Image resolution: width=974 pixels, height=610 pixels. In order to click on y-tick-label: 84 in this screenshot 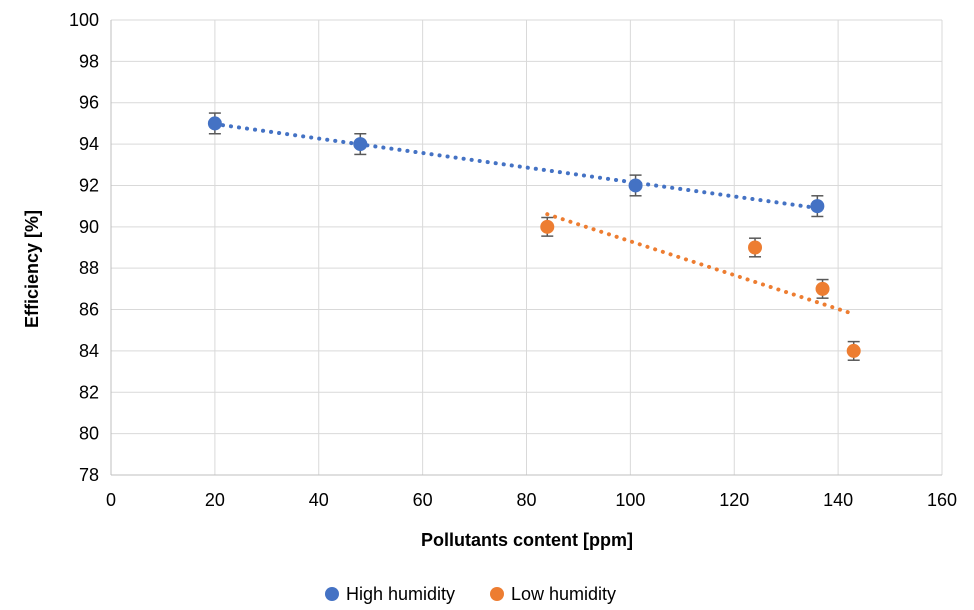, I will do `click(89, 351)`.